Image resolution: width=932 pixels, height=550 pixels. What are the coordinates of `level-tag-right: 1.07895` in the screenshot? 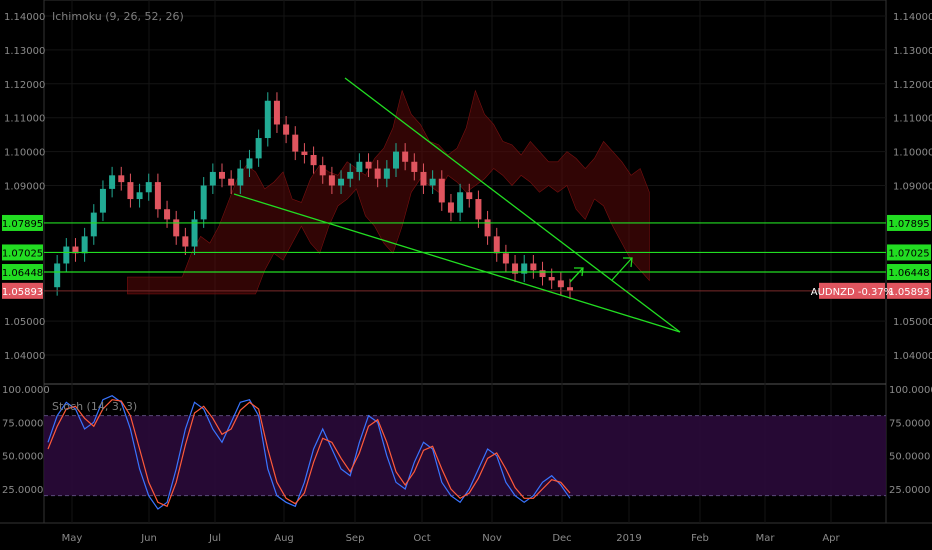 It's located at (908, 224).